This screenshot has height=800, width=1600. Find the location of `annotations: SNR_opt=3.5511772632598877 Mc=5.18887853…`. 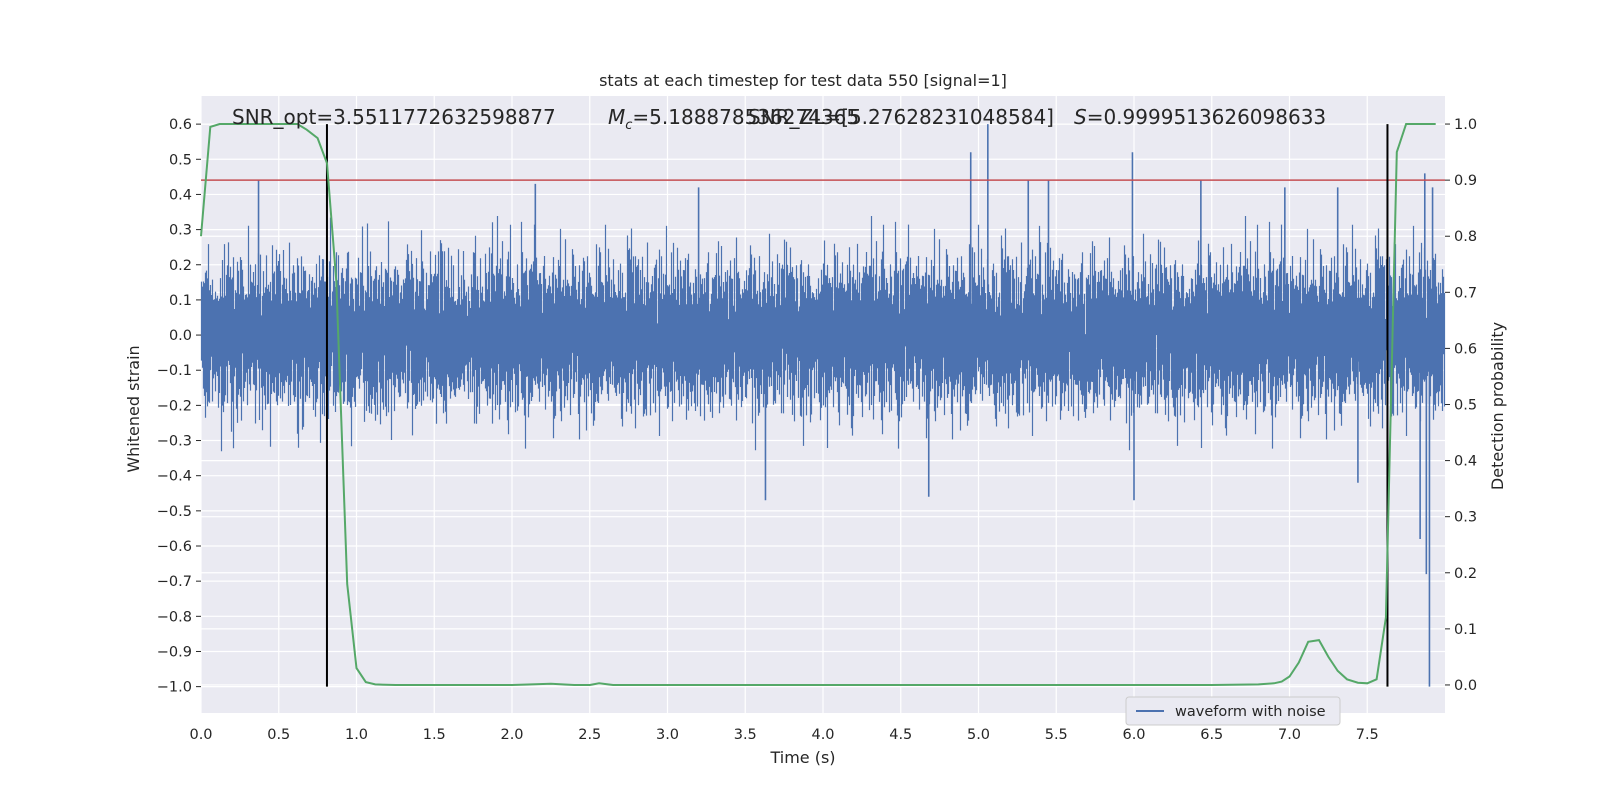

annotations: SNR_opt=3.5511772632598877 Mc=5.18887853… is located at coordinates (779, 119).